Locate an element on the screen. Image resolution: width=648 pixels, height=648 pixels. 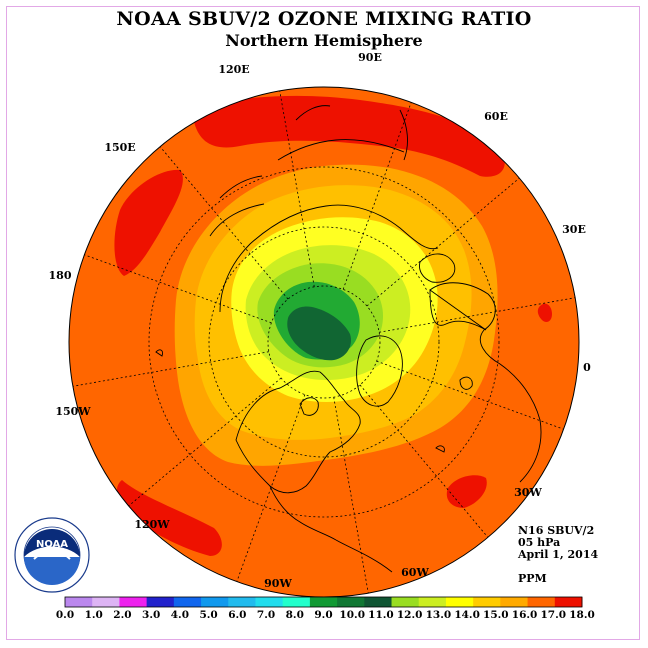
noaa-logo: NOAA is located at coordinates (52, 555).